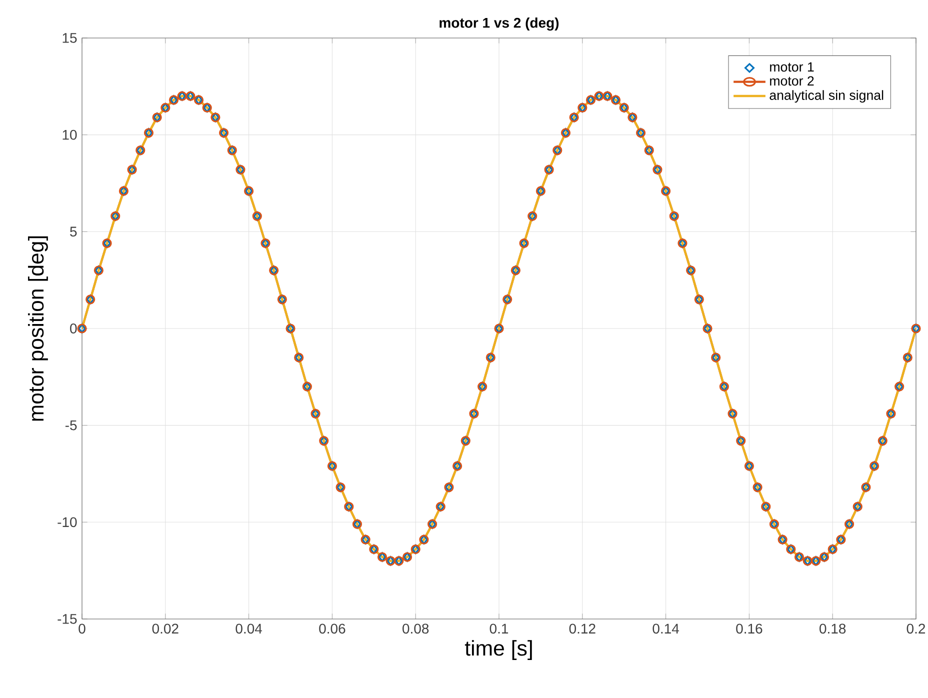  I want to click on x-tick-label: 0.12, so click(582, 629).